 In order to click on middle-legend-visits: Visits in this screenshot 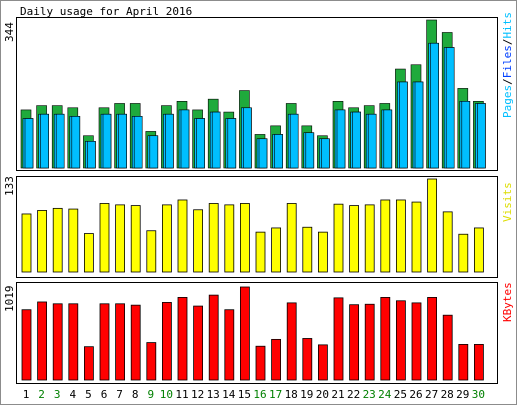, I will do `click(507, 202)`.